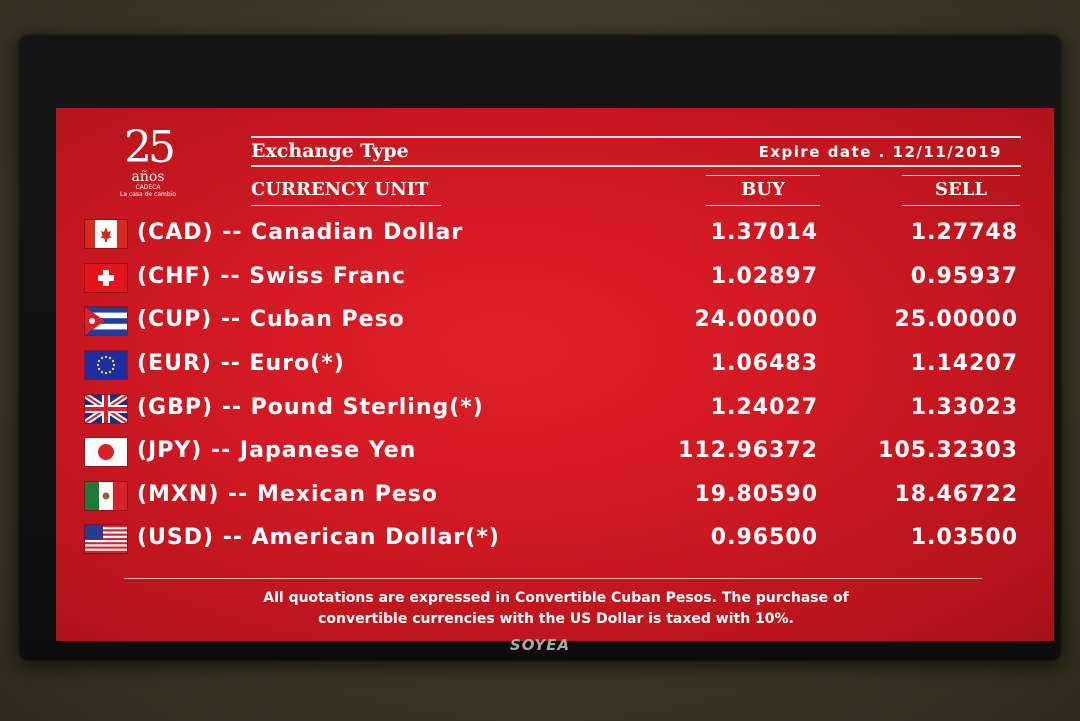 This screenshot has width=1080, height=721. What do you see at coordinates (555, 323) in the screenshot?
I see `rate-row-cup: (CUP) -- Cuban Peso 24.00000 25.00000` at bounding box center [555, 323].